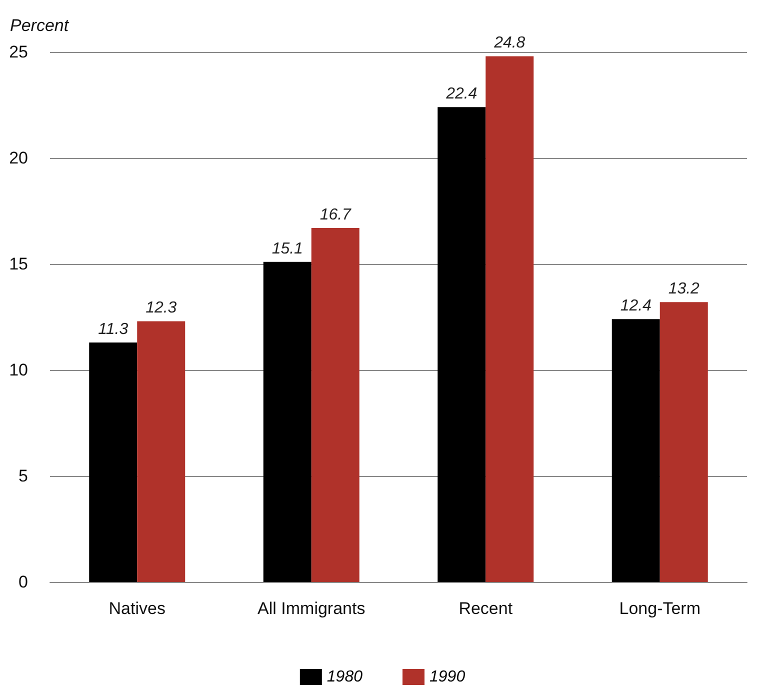  What do you see at coordinates (113, 329) in the screenshot?
I see `data-label: 11.3` at bounding box center [113, 329].